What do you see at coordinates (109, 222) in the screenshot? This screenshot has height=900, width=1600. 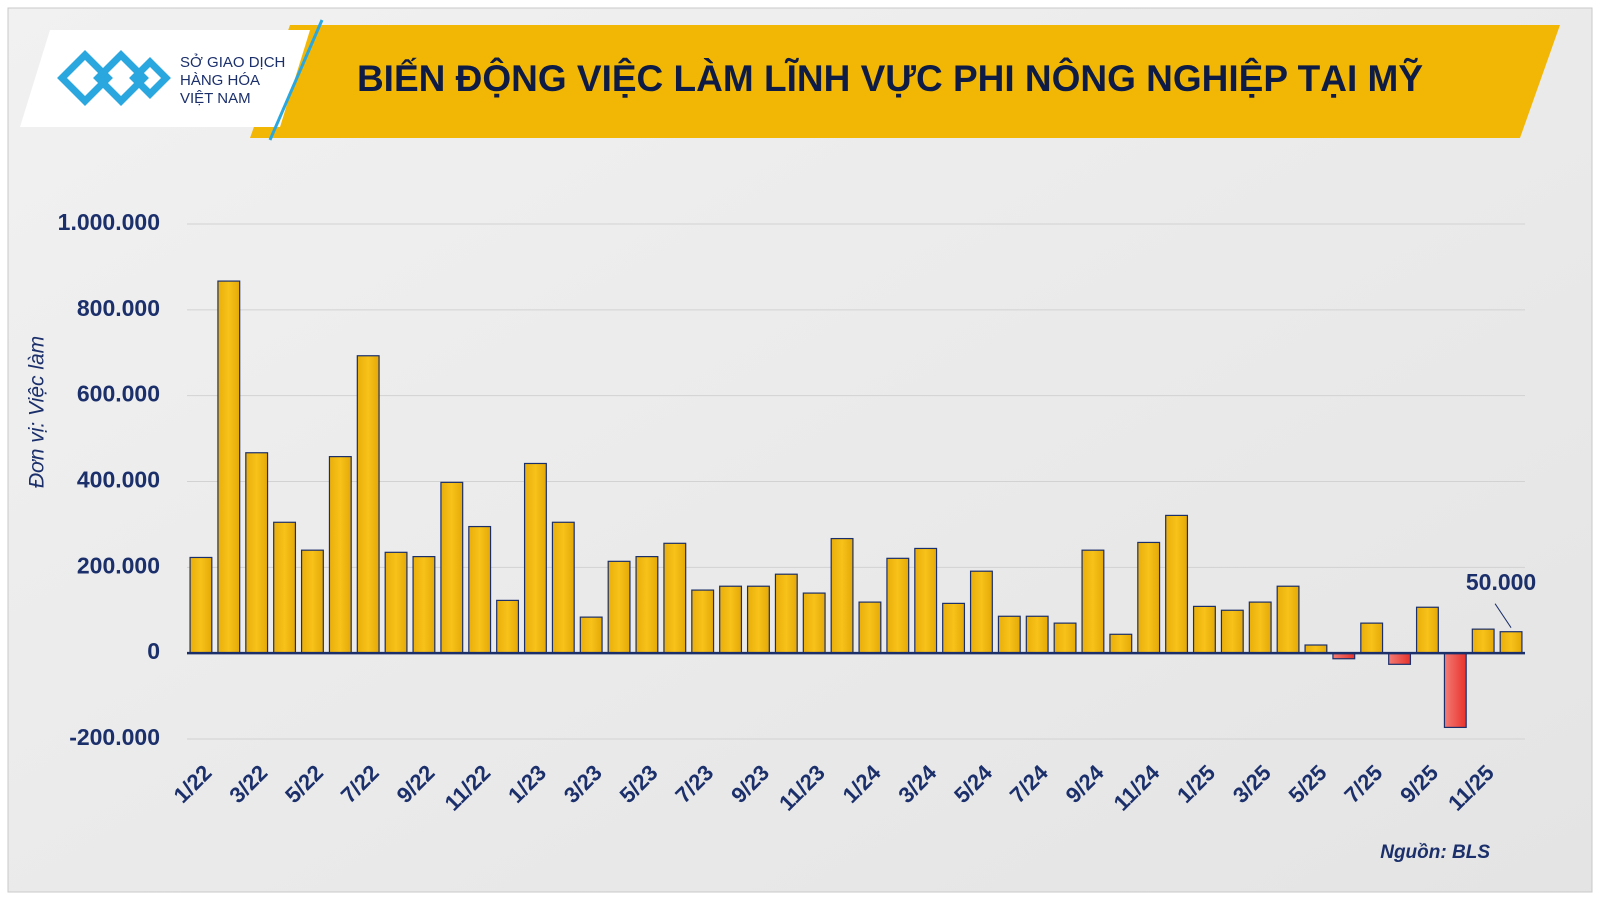 I see `y-tick-label: 1.000.000` at bounding box center [109, 222].